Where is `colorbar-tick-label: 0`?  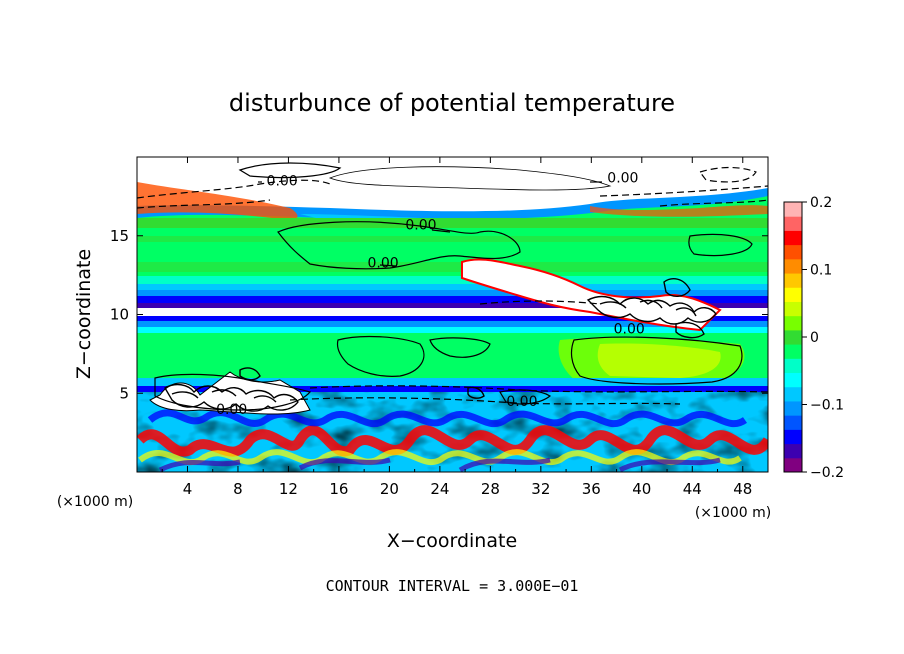
colorbar-tick-label: 0 is located at coordinates (814, 338).